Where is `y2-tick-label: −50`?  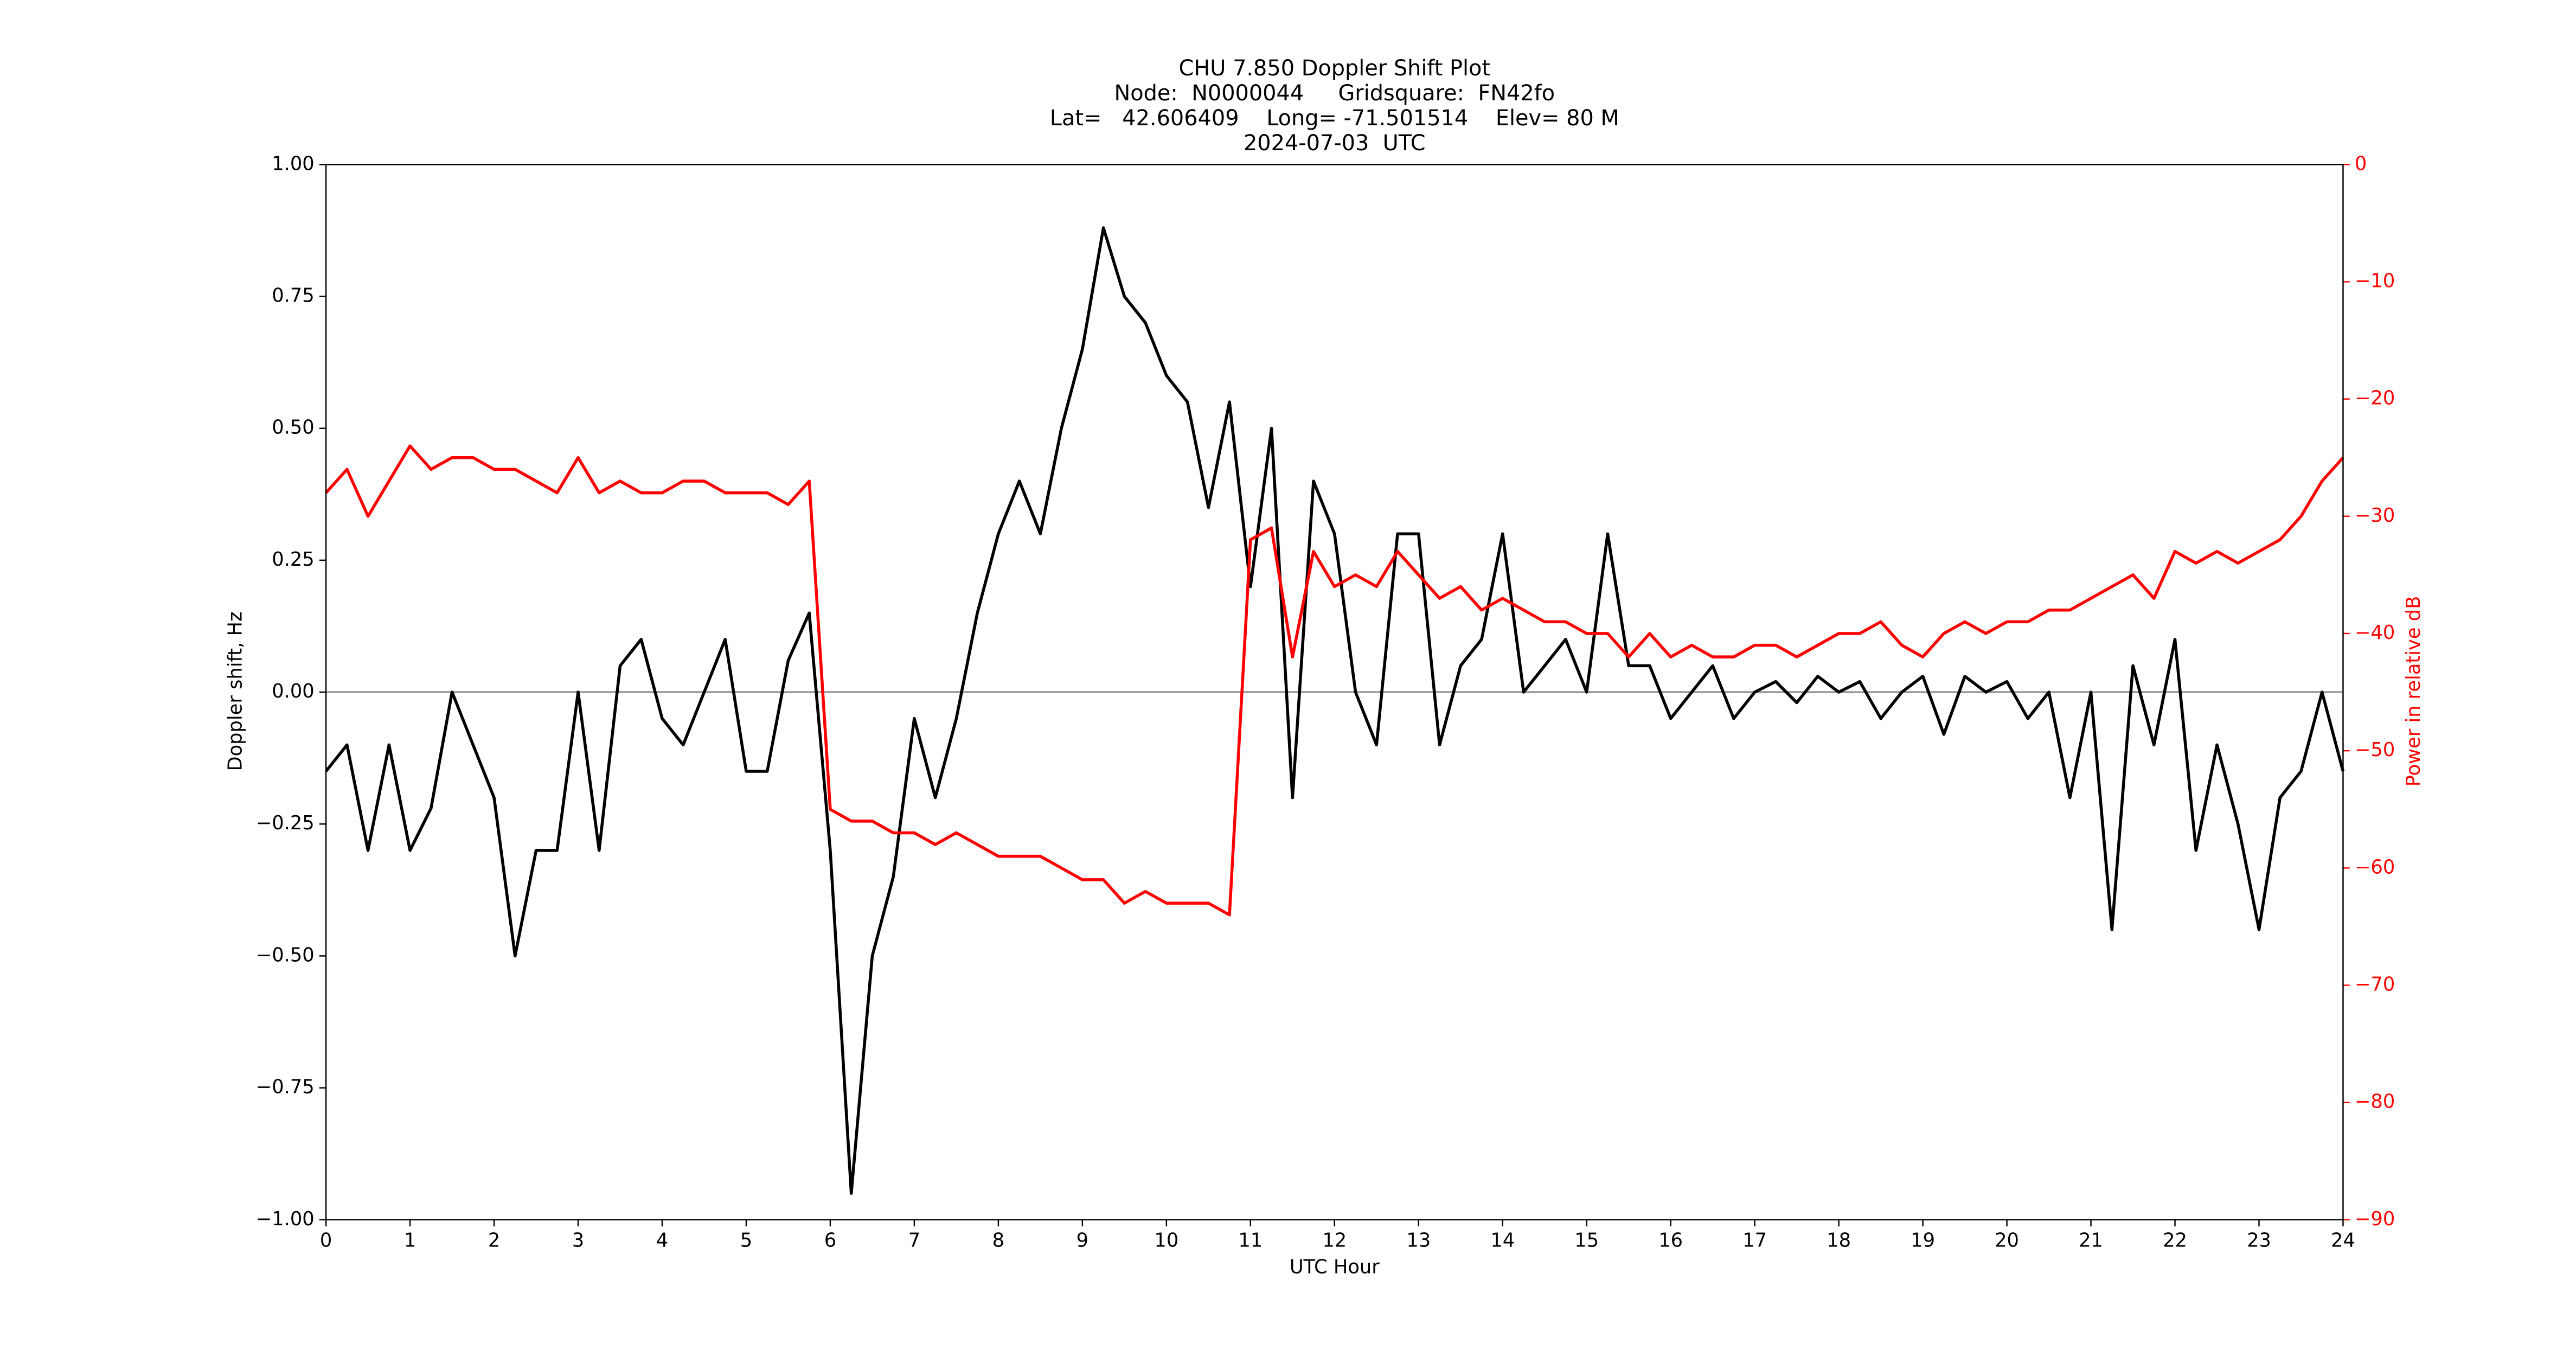
y2-tick-label: −50 is located at coordinates (2375, 750).